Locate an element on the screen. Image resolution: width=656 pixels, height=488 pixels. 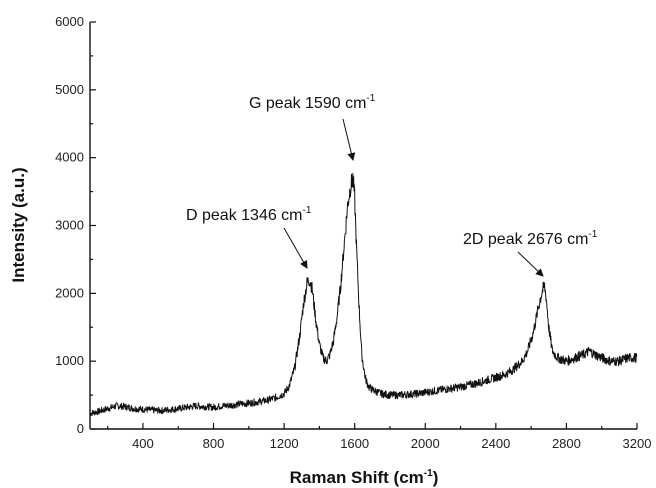
peak-annotation-text: 2D peak 2676 cm is located at coordinates (525, 239).